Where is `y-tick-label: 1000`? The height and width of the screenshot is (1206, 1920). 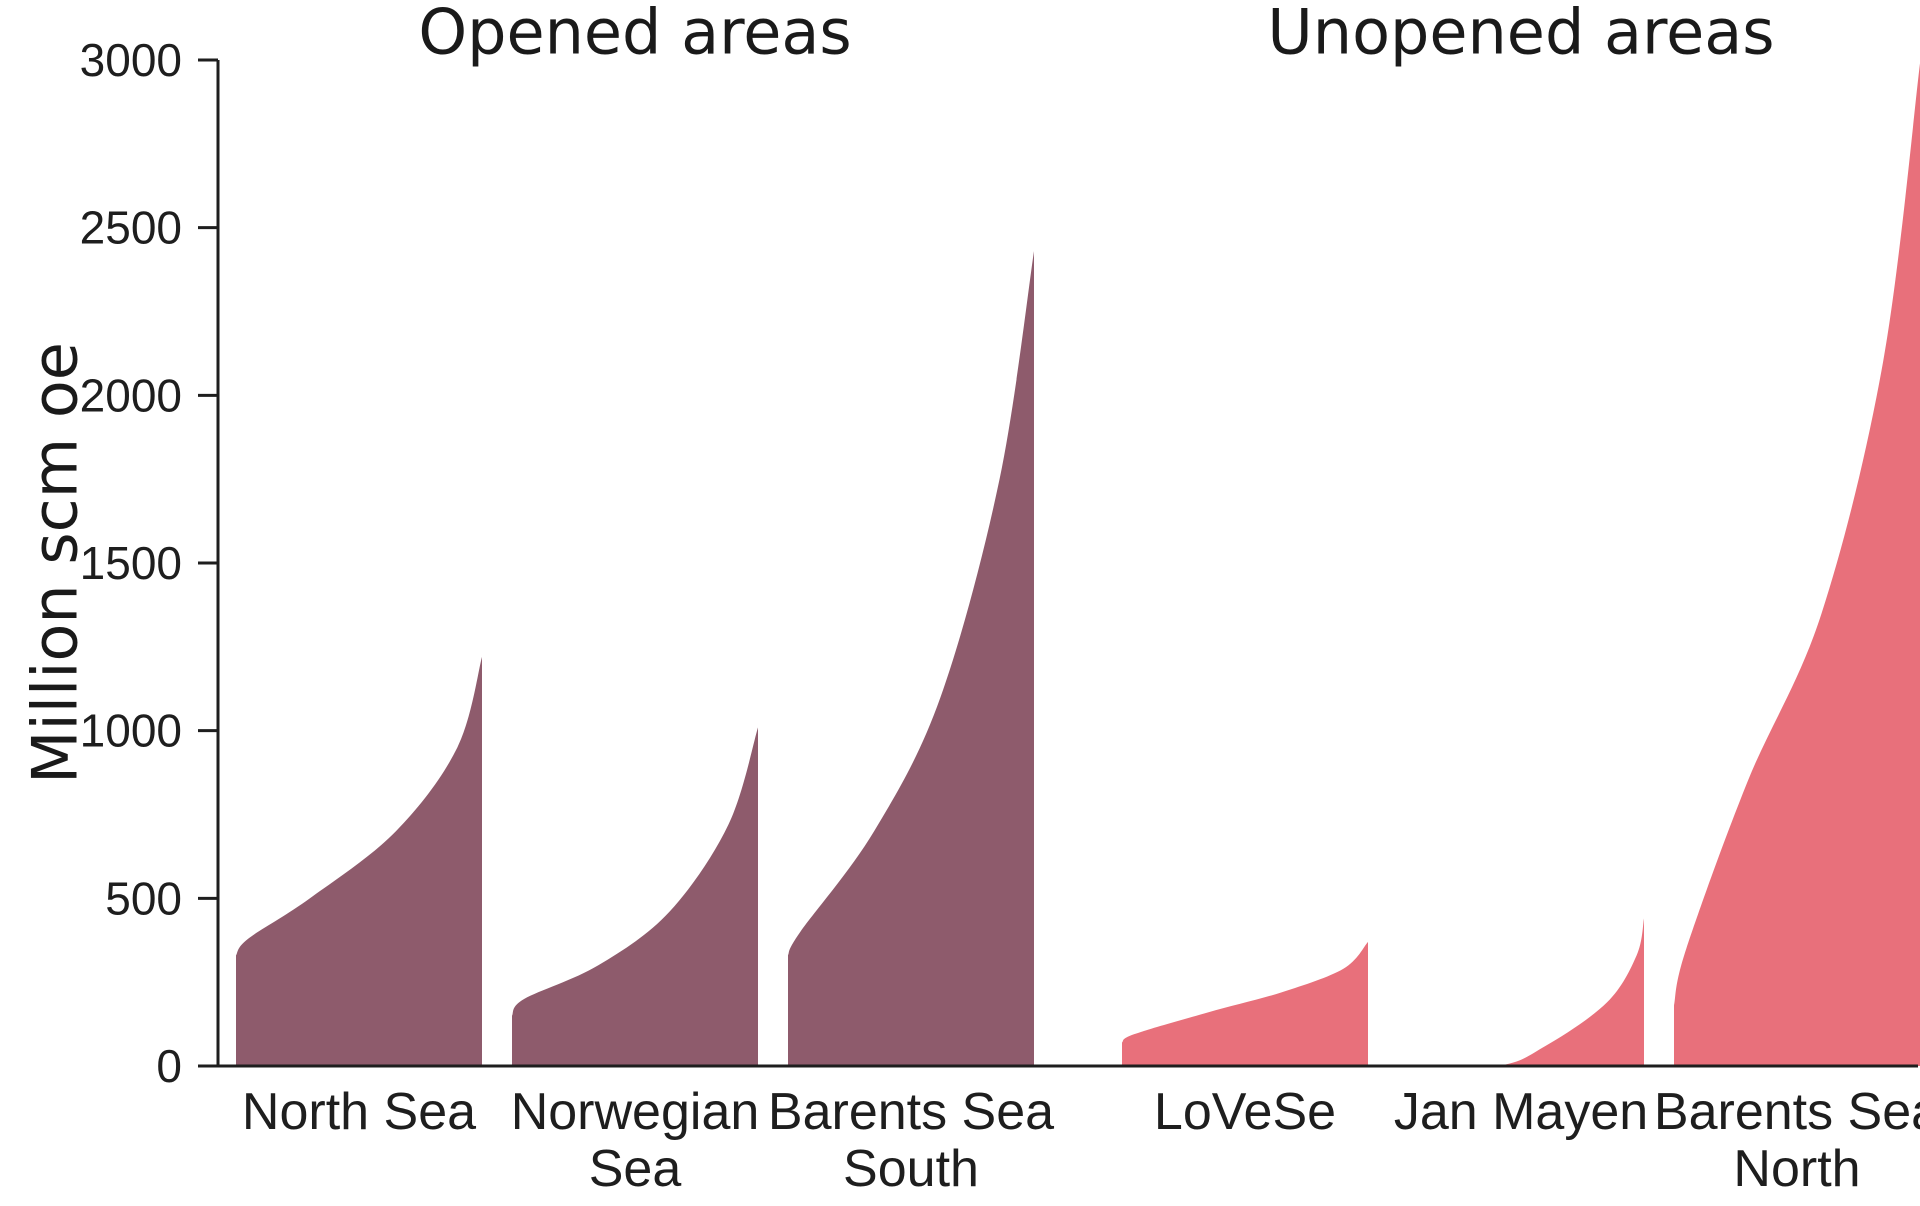
y-tick-label: 1000 is located at coordinates (131, 731).